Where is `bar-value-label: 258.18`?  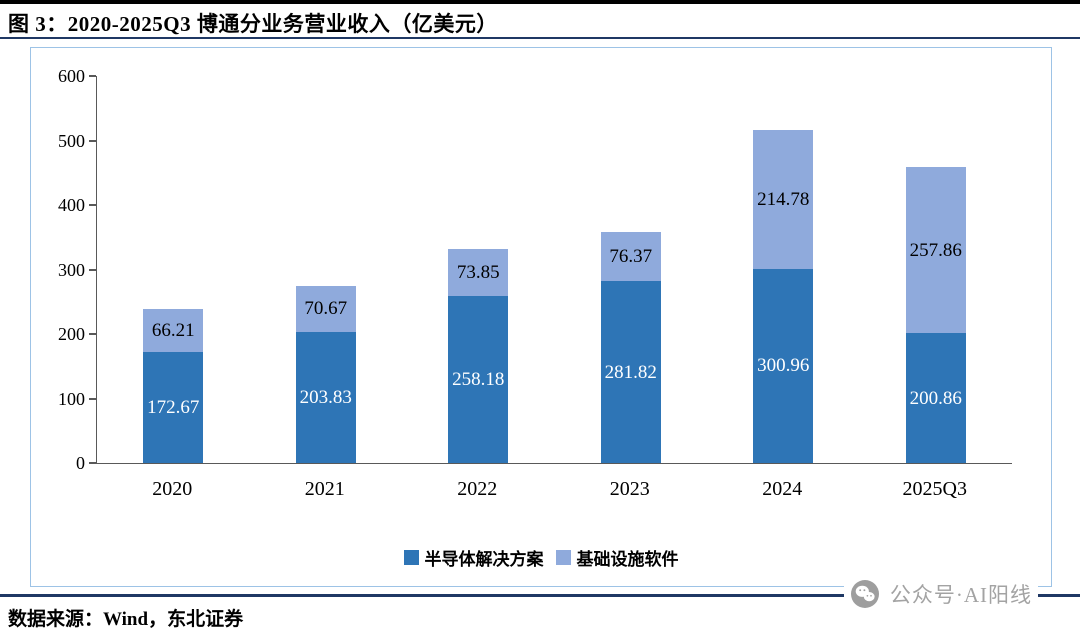 bar-value-label: 258.18 is located at coordinates (478, 380).